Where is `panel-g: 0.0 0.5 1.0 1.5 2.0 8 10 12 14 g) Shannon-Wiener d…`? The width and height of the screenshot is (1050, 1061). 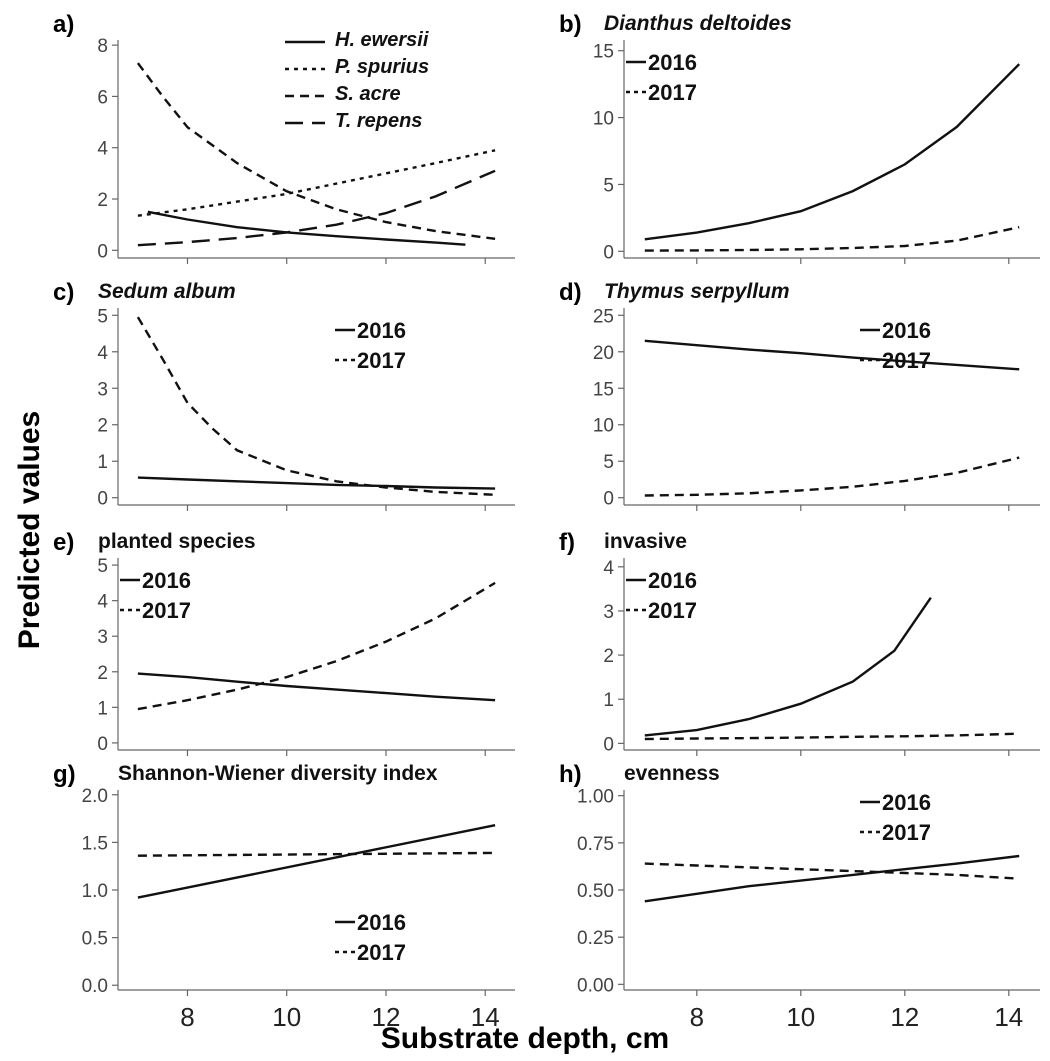
panel-g: 0.0 0.5 1.0 1.5 2.0 8 10 12 14 g) Shannon-Wiener d… is located at coordinates (284, 896).